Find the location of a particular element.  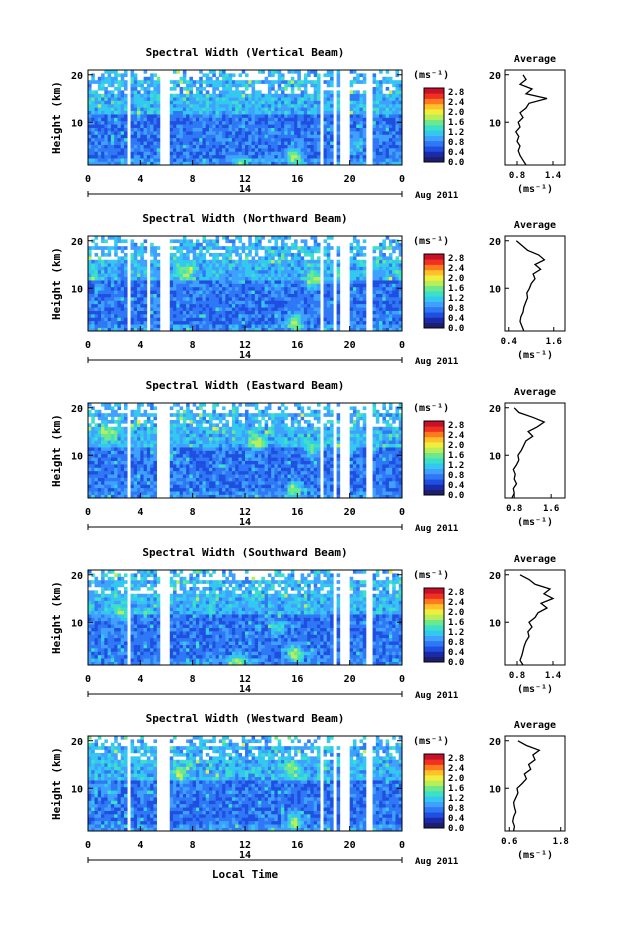

colorbar-swatch is located at coordinates (434, 106).